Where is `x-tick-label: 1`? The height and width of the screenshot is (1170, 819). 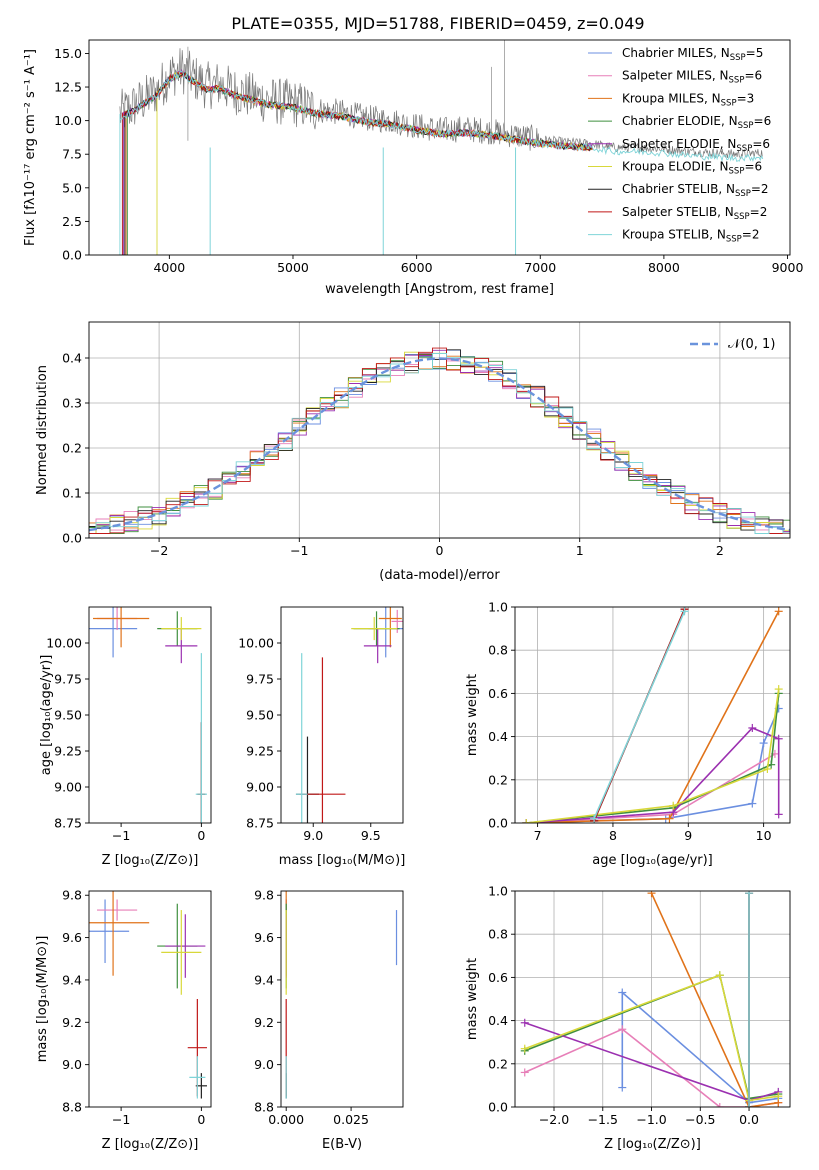 x-tick-label: 1 is located at coordinates (580, 550).